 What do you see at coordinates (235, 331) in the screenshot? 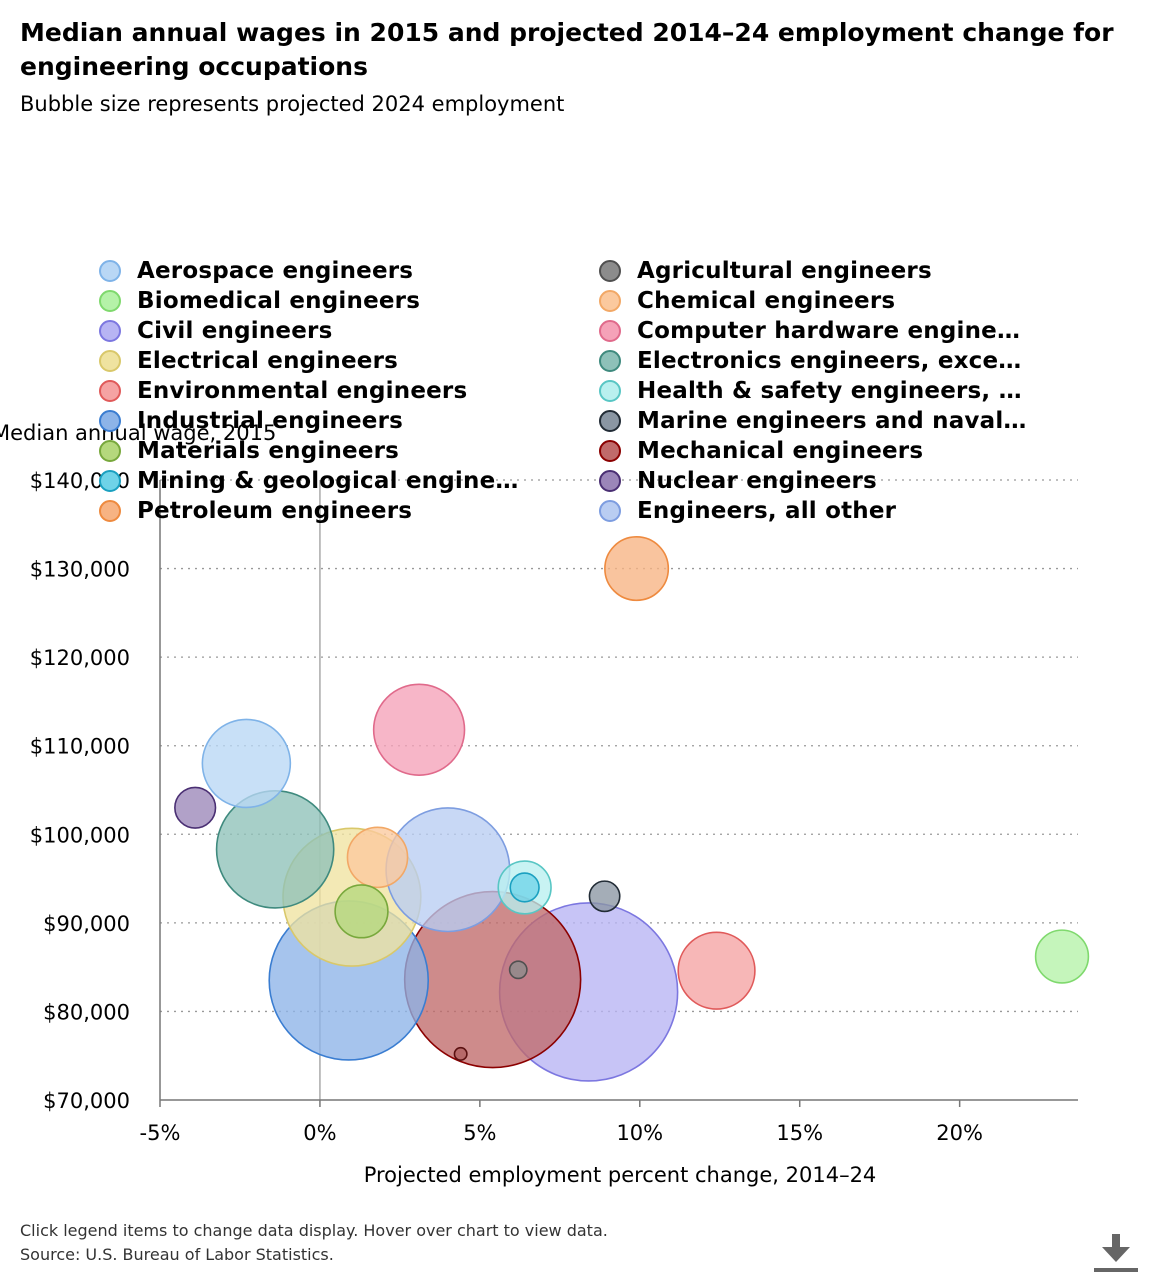
I see `legend-label: Civil engineers` at bounding box center [235, 331].